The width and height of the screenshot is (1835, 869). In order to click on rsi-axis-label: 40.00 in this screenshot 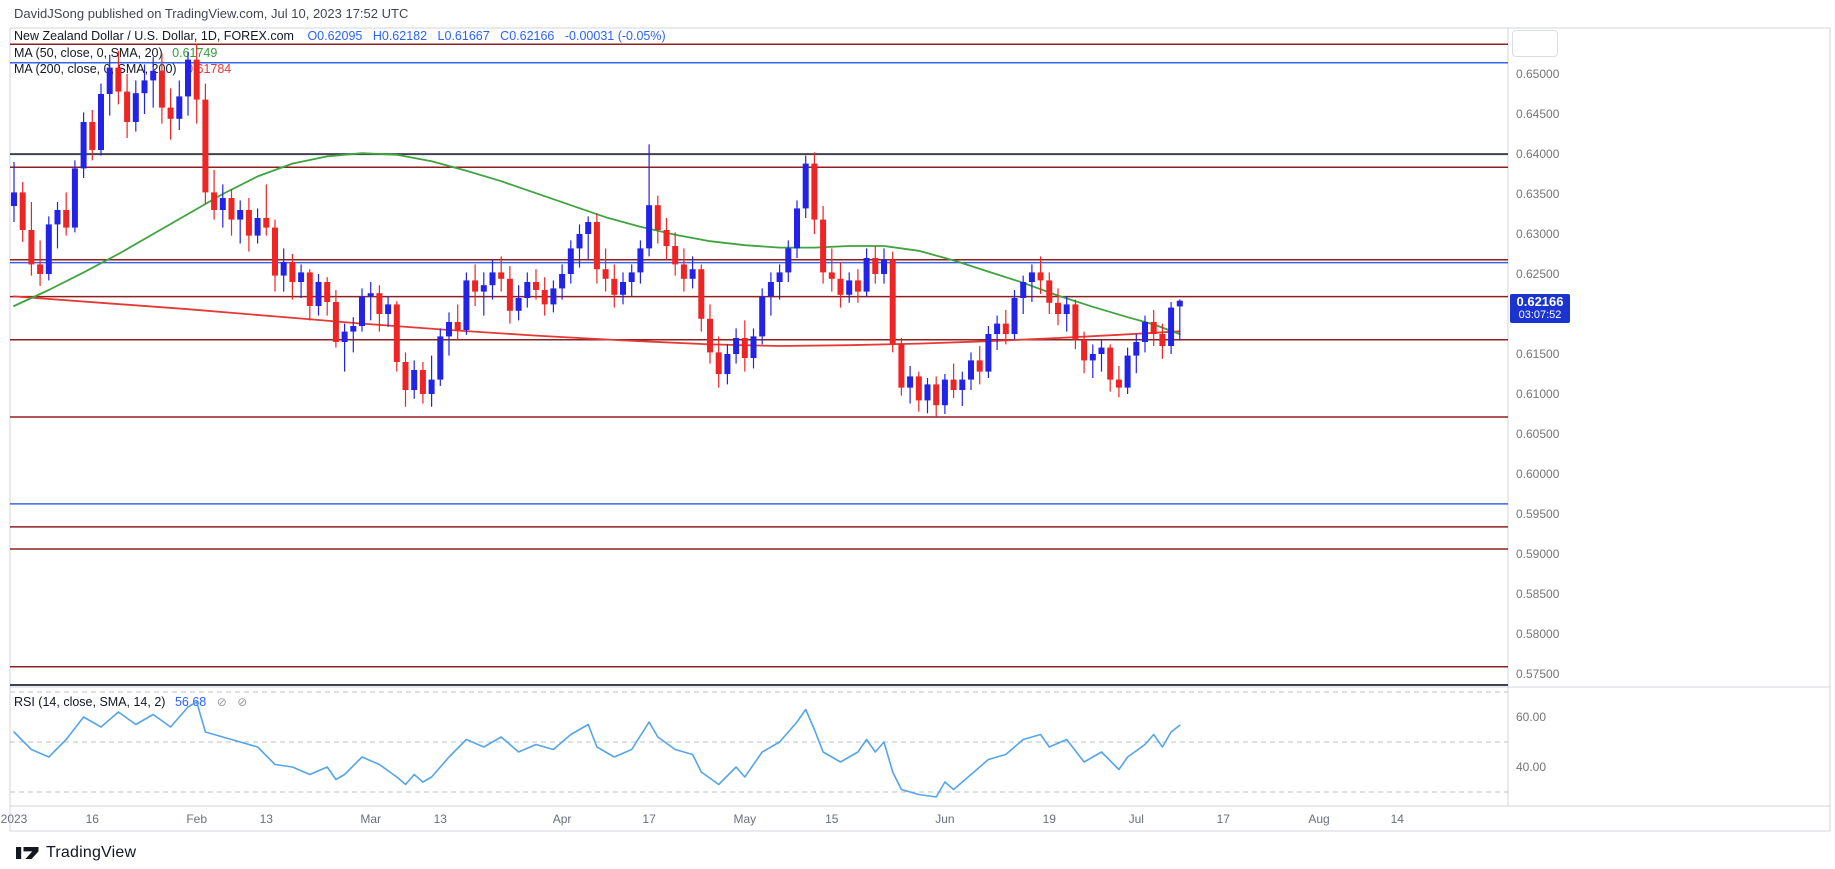, I will do `click(1531, 767)`.